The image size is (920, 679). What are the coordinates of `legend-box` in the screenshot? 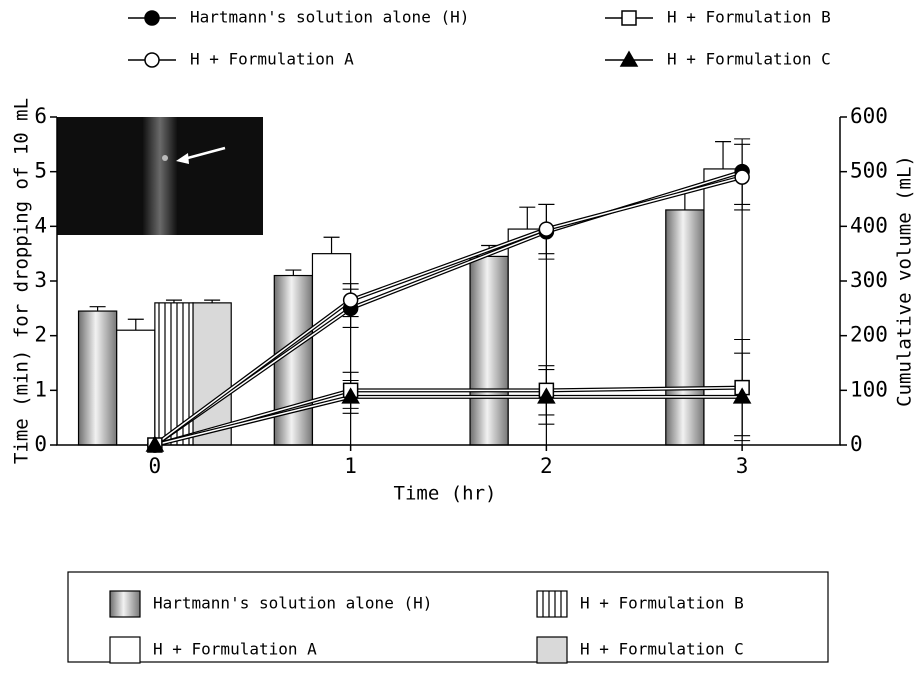 It's located at (448, 617).